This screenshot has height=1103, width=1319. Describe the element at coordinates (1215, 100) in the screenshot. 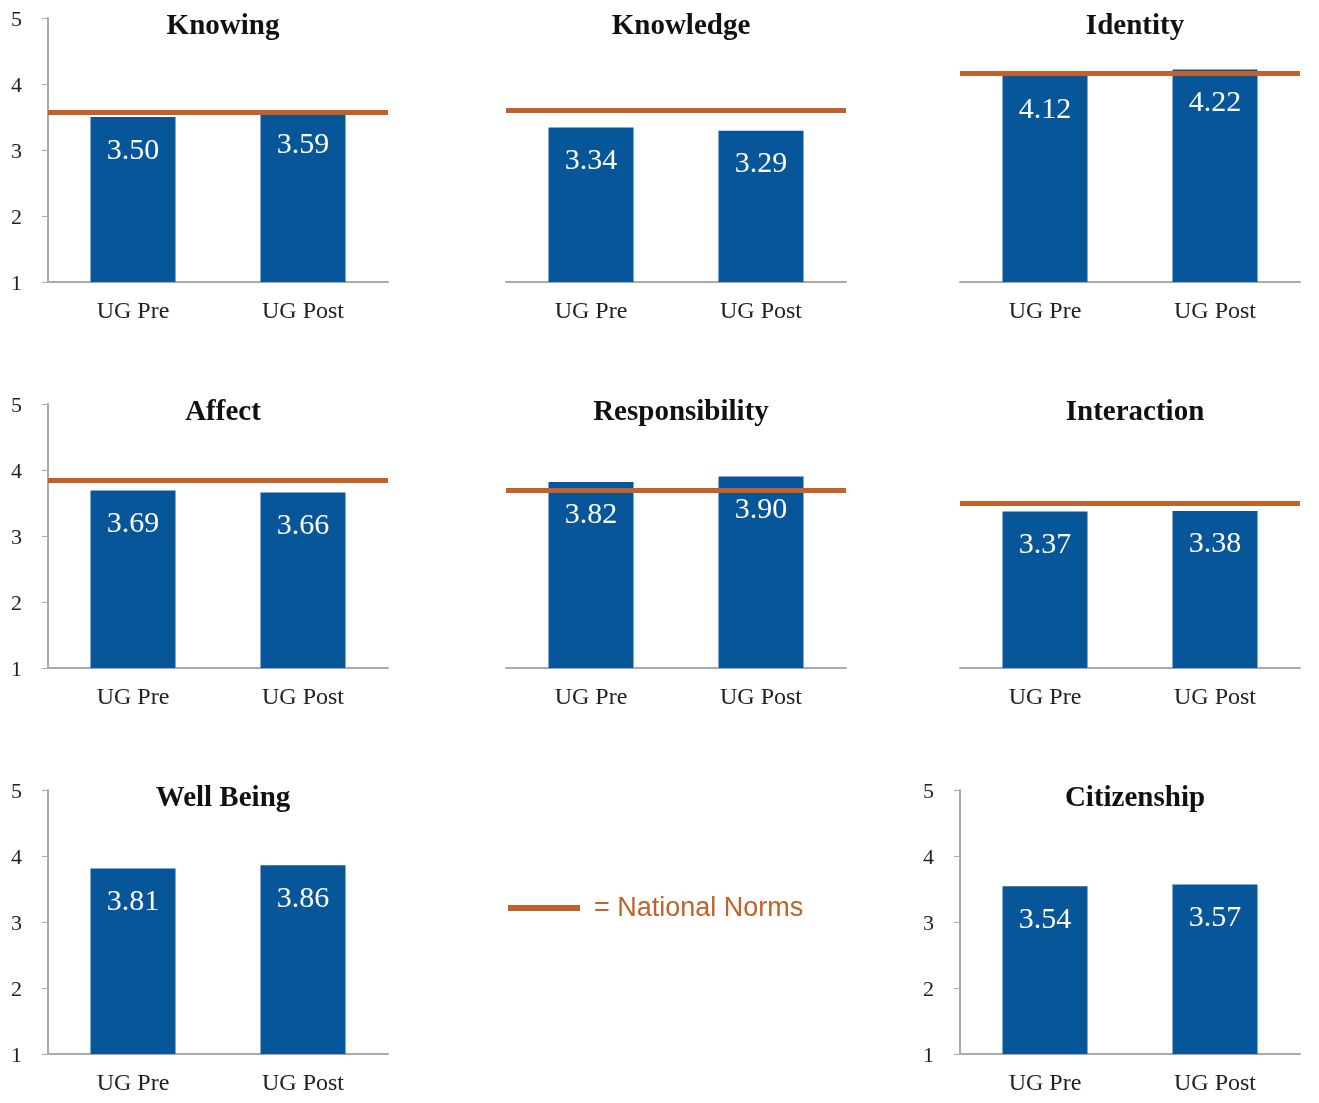

I see `data-label: 4.22` at that location.